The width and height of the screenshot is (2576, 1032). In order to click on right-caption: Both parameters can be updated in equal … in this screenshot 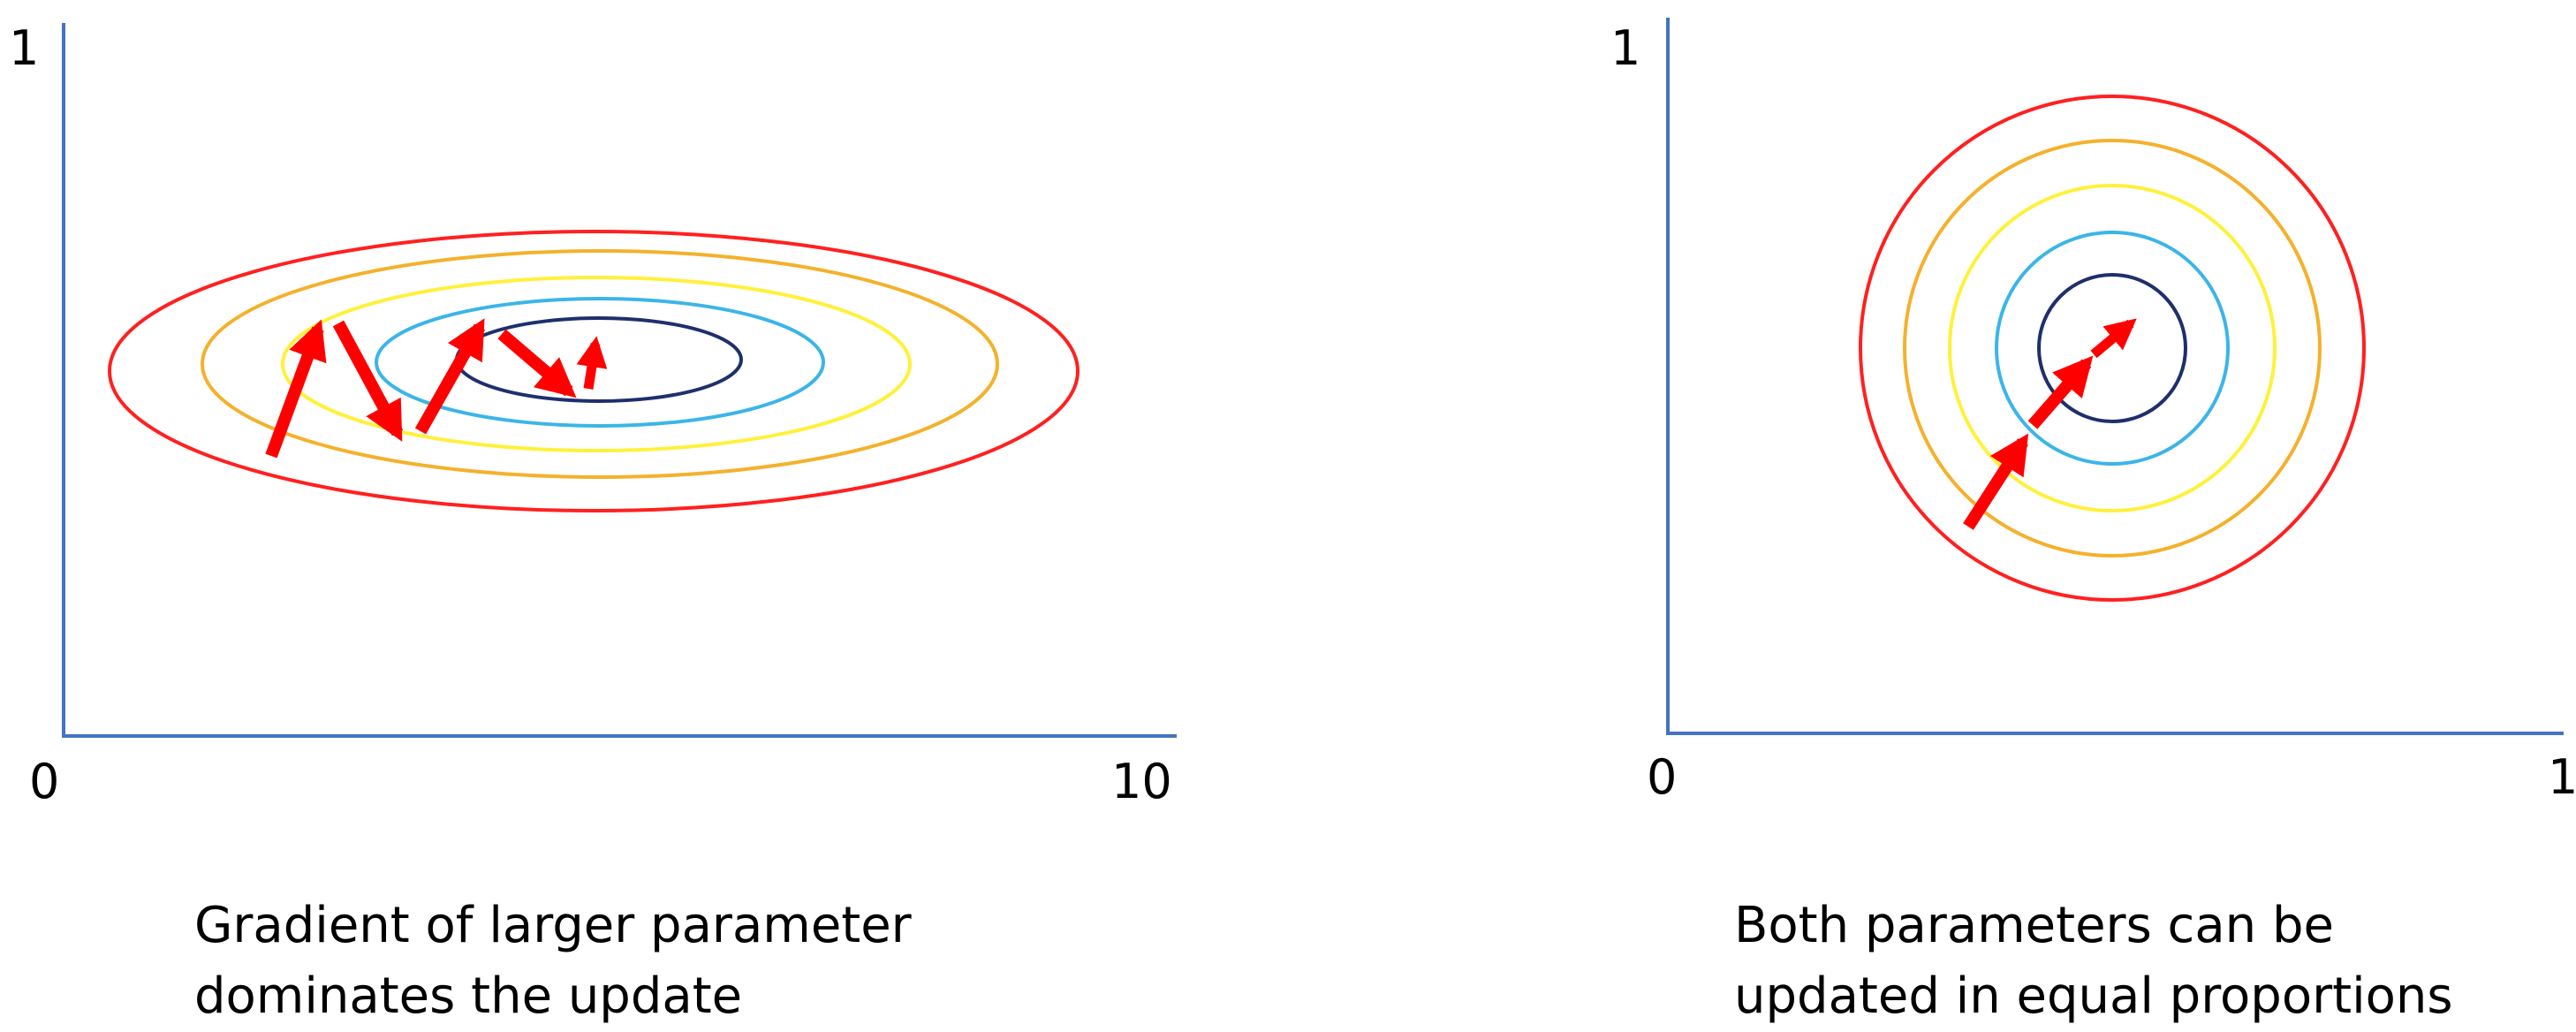, I will do `click(2093, 961)`.